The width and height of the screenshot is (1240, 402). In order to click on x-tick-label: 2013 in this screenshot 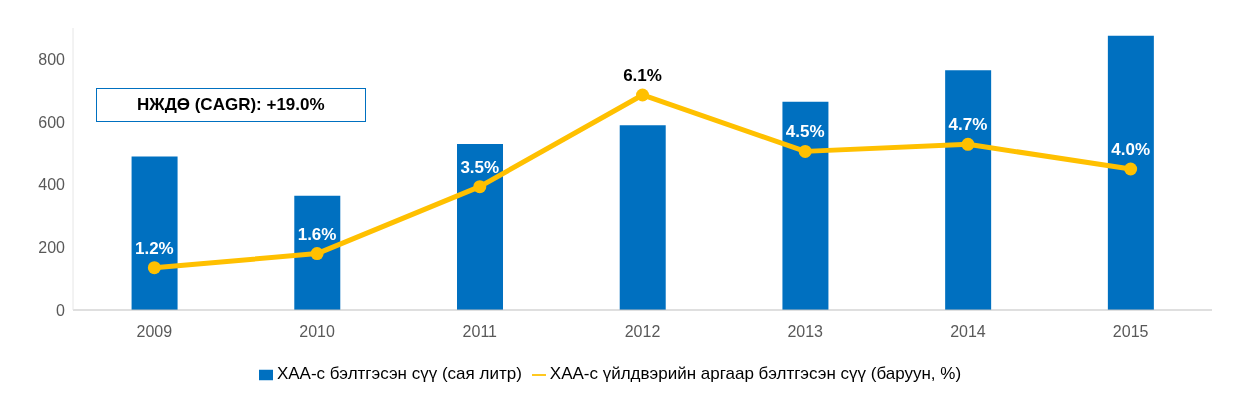, I will do `click(805, 332)`.